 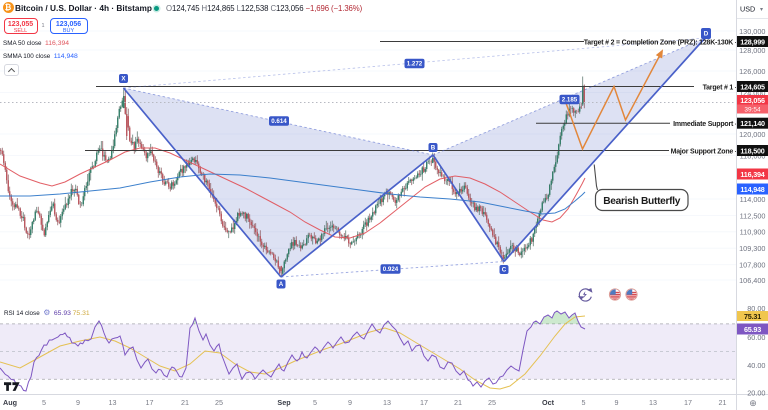 What do you see at coordinates (705, 124) in the screenshot?
I see `svg-text: Immediate Support -` at bounding box center [705, 124].